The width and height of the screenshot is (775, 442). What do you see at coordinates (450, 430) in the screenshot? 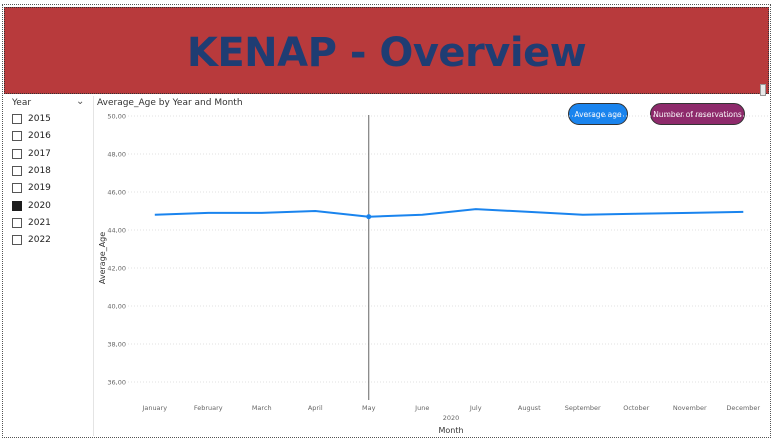
I see `x-axis-title: Month` at bounding box center [450, 430].